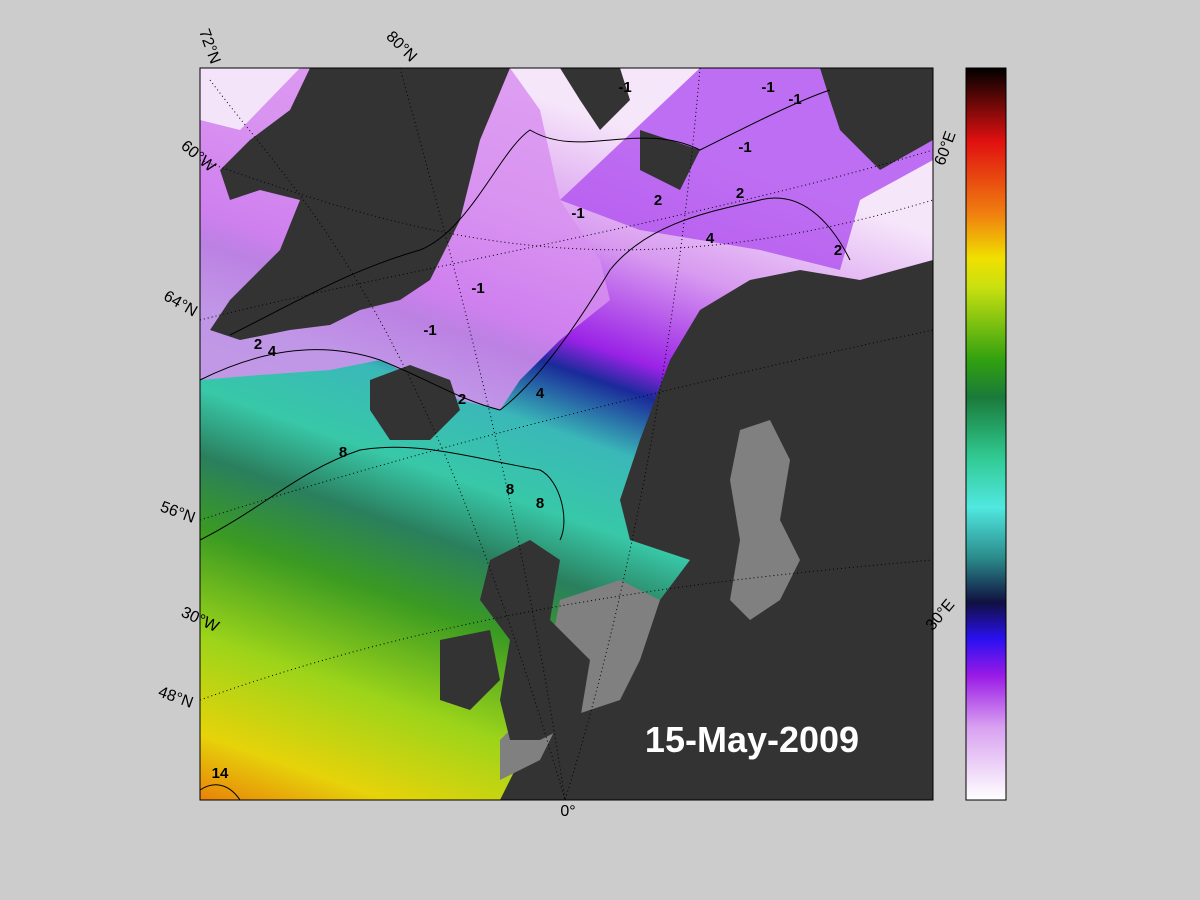 This screenshot has width=1200, height=900. What do you see at coordinates (765, 520) in the screenshot?
I see `baltic` at bounding box center [765, 520].